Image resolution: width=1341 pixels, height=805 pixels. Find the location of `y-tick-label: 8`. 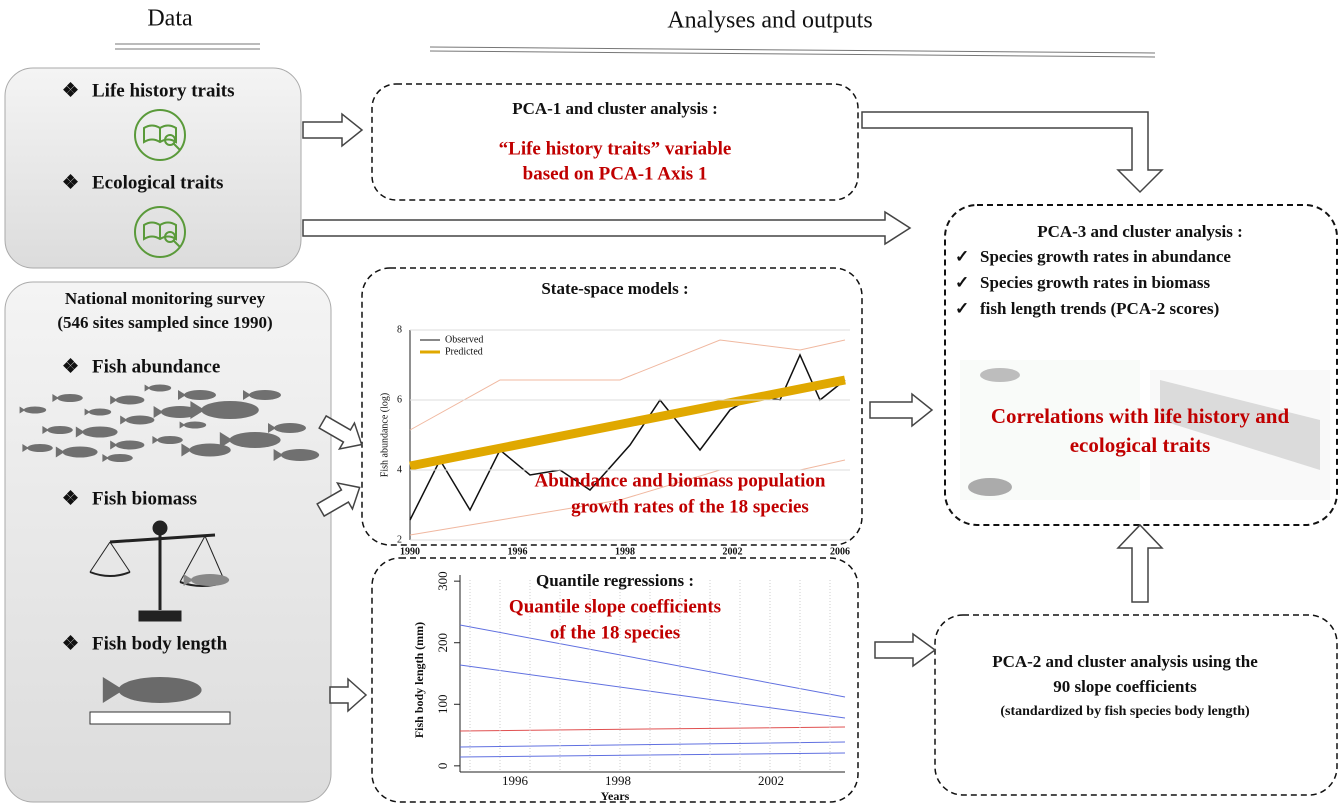

y-tick-label: 8 is located at coordinates (399, 329).